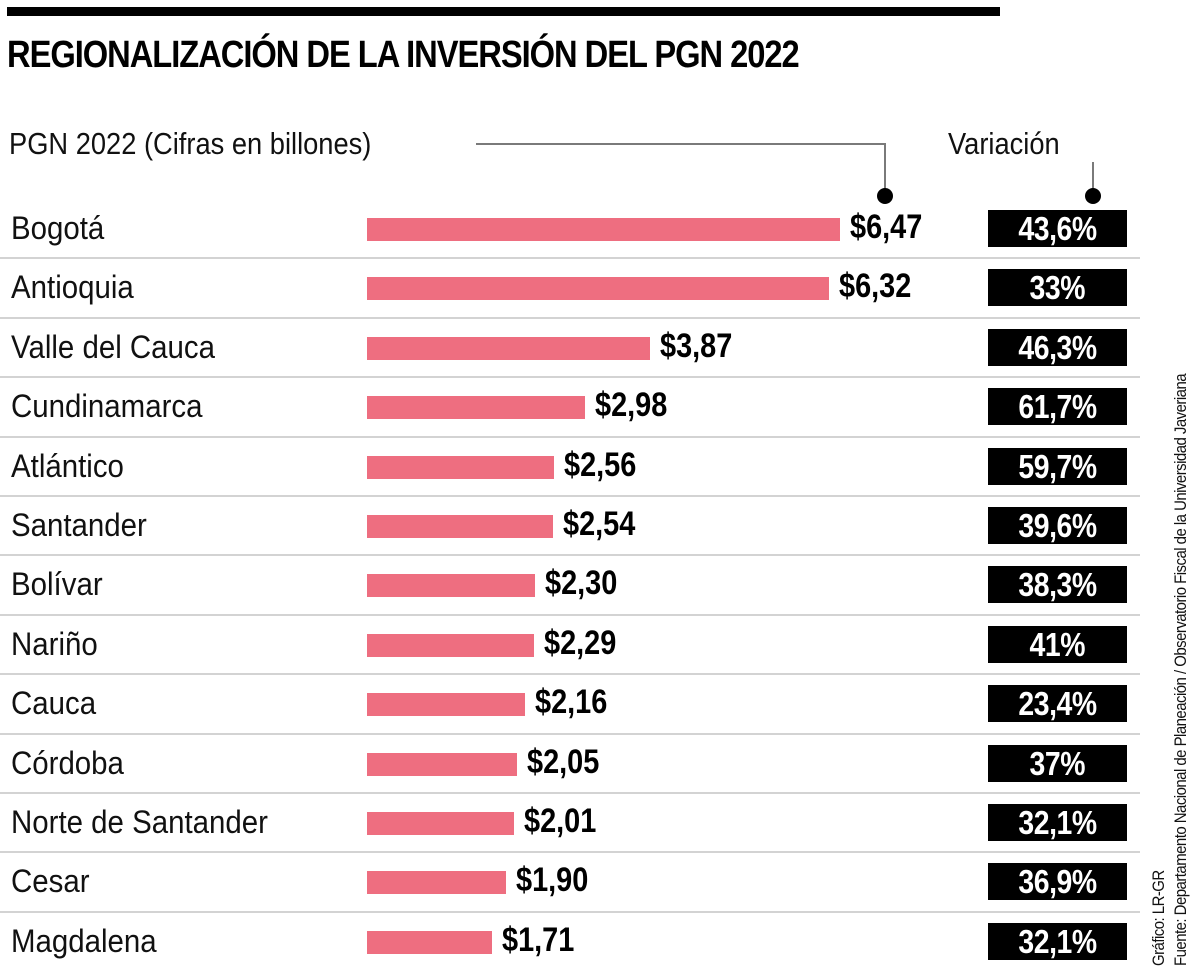 This screenshot has width=1200, height=972. What do you see at coordinates (1158, 918) in the screenshot?
I see `graphic-credit: Gráfico: LR-GR` at bounding box center [1158, 918].